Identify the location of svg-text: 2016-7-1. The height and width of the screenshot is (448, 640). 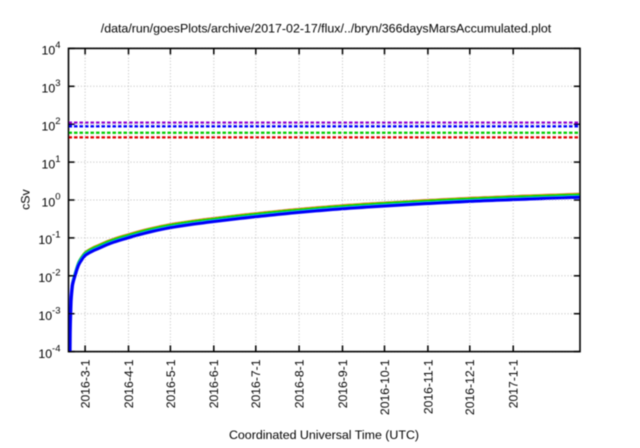
(256, 383).